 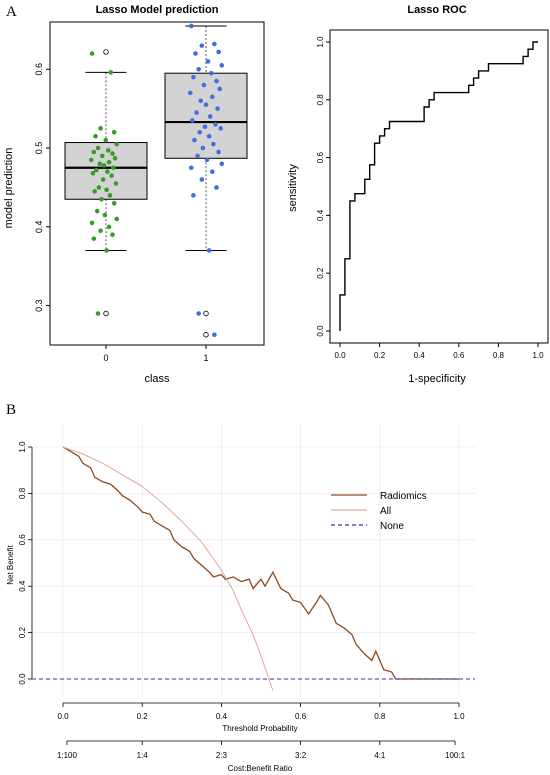 What do you see at coordinates (437, 379) in the screenshot?
I see `roc-xlabel: 1-specificity` at bounding box center [437, 379].